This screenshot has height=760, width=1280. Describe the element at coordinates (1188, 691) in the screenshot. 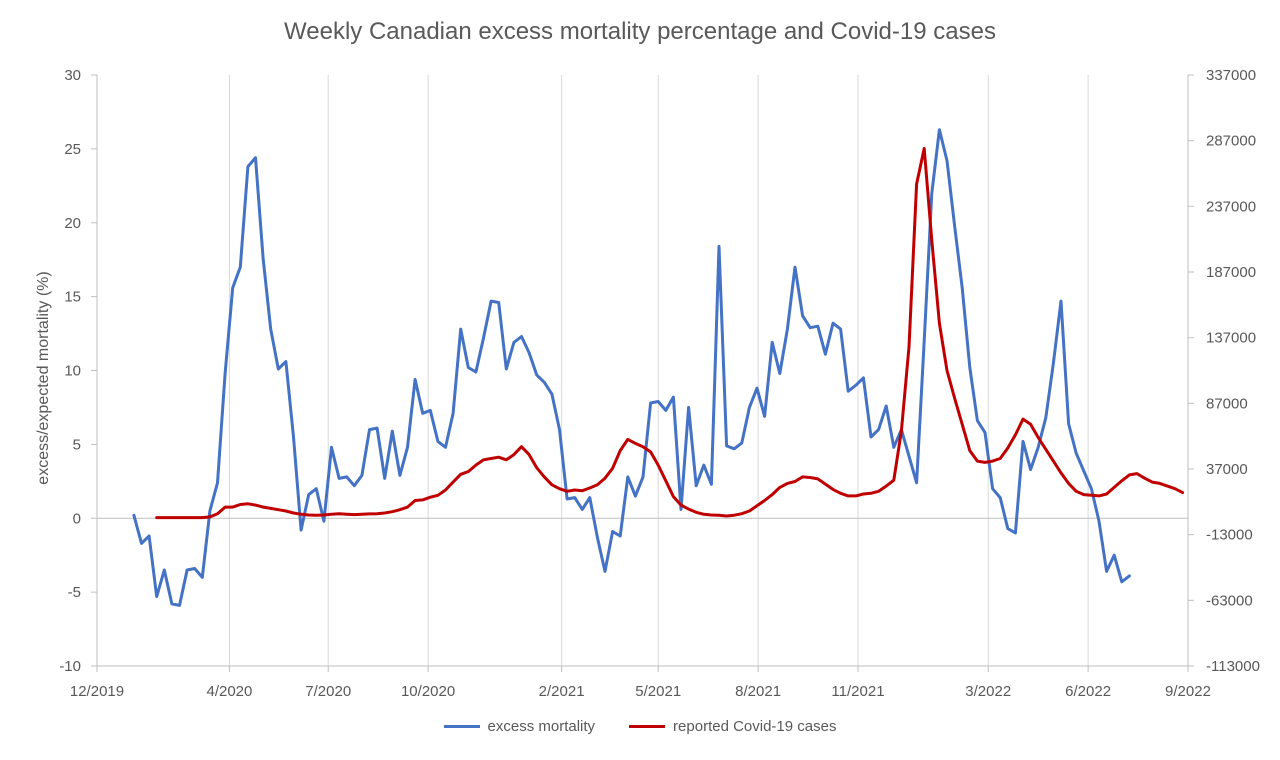

I see `x-tick-label: 9/2022` at that location.